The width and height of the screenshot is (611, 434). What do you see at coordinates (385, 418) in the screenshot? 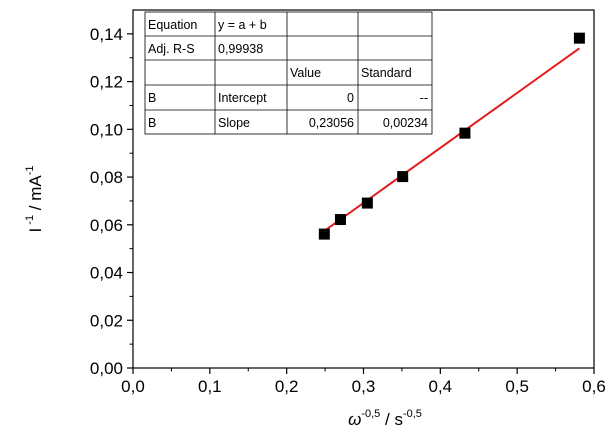
I see `x-axis-label: ω-0,5 / s-0,5` at bounding box center [385, 418].